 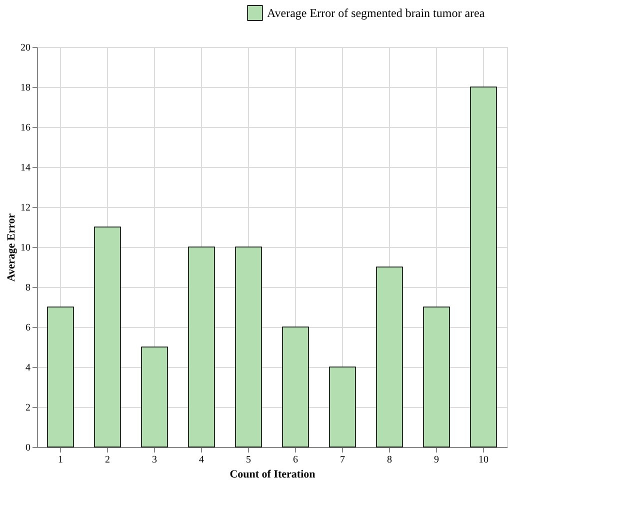 What do you see at coordinates (201, 460) in the screenshot?
I see `x-tick-label: 4` at bounding box center [201, 460].